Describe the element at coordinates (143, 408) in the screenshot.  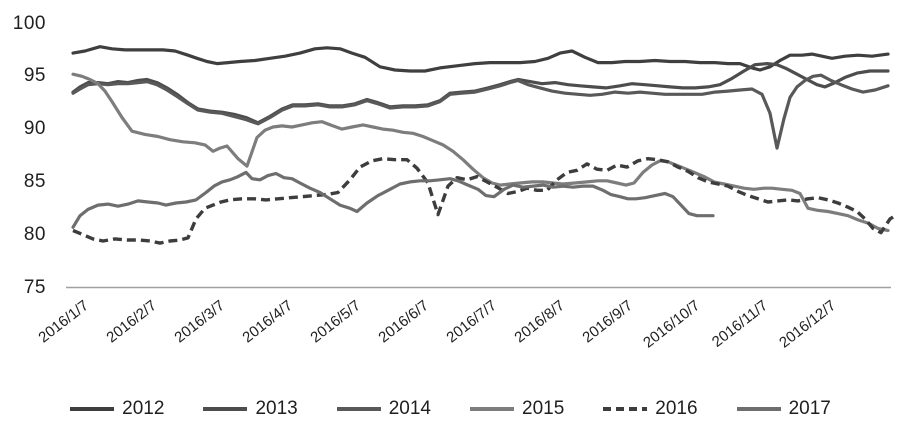
I see `legend-label-2012: 2012` at that location.